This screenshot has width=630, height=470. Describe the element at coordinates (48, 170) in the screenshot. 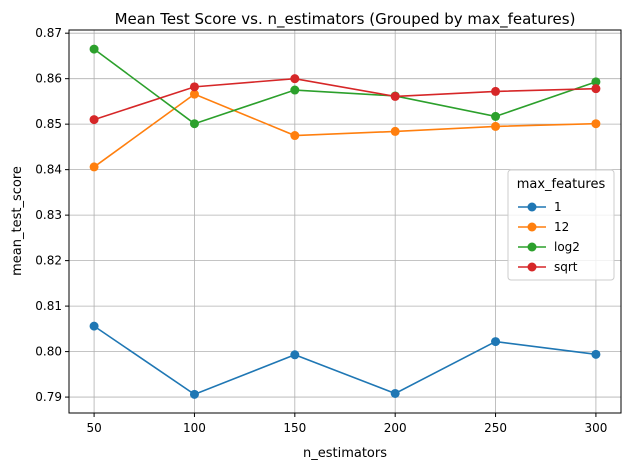

I see `y-tick-label: 0.84` at that location.